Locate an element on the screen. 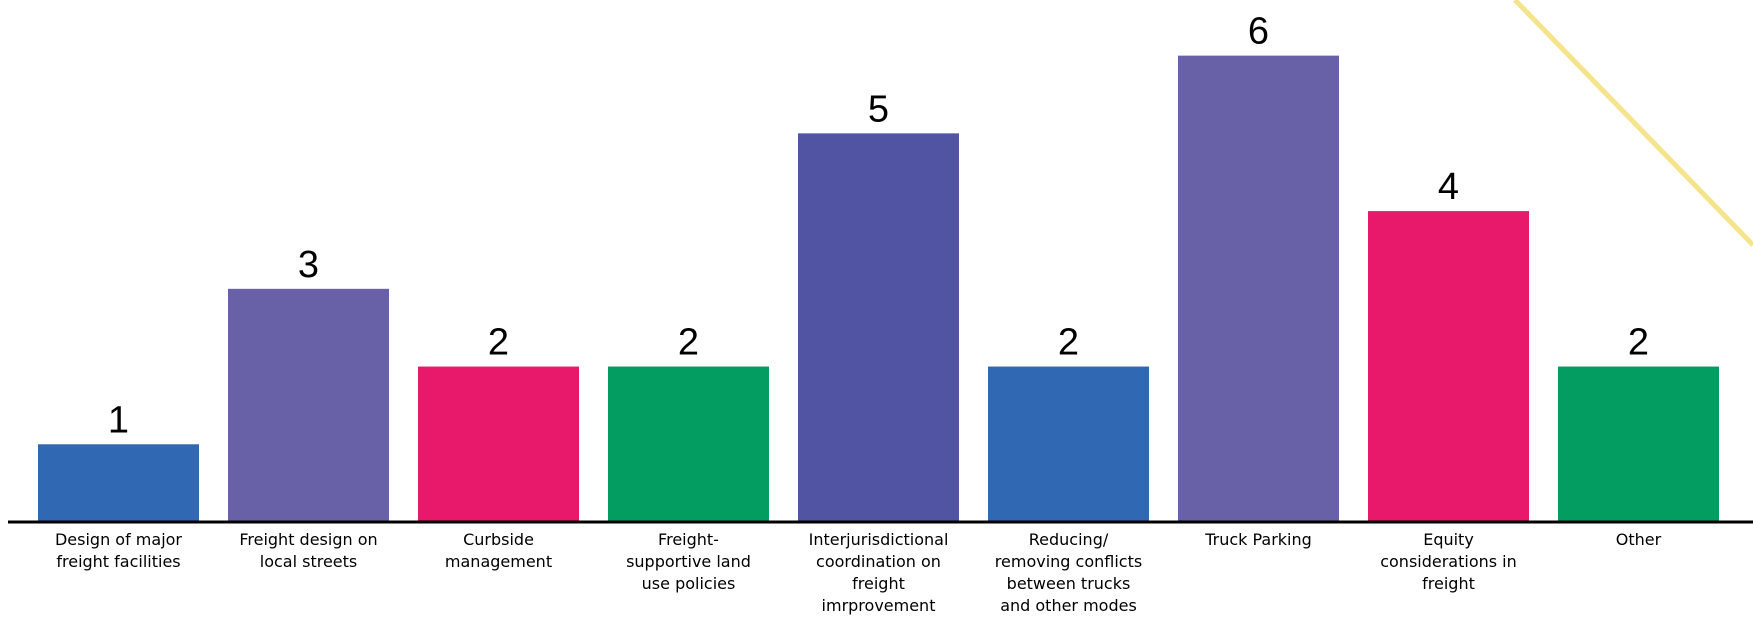 The height and width of the screenshot is (621, 1753). category-label-4: Freight-supportive land use policies is located at coordinates (688, 561).